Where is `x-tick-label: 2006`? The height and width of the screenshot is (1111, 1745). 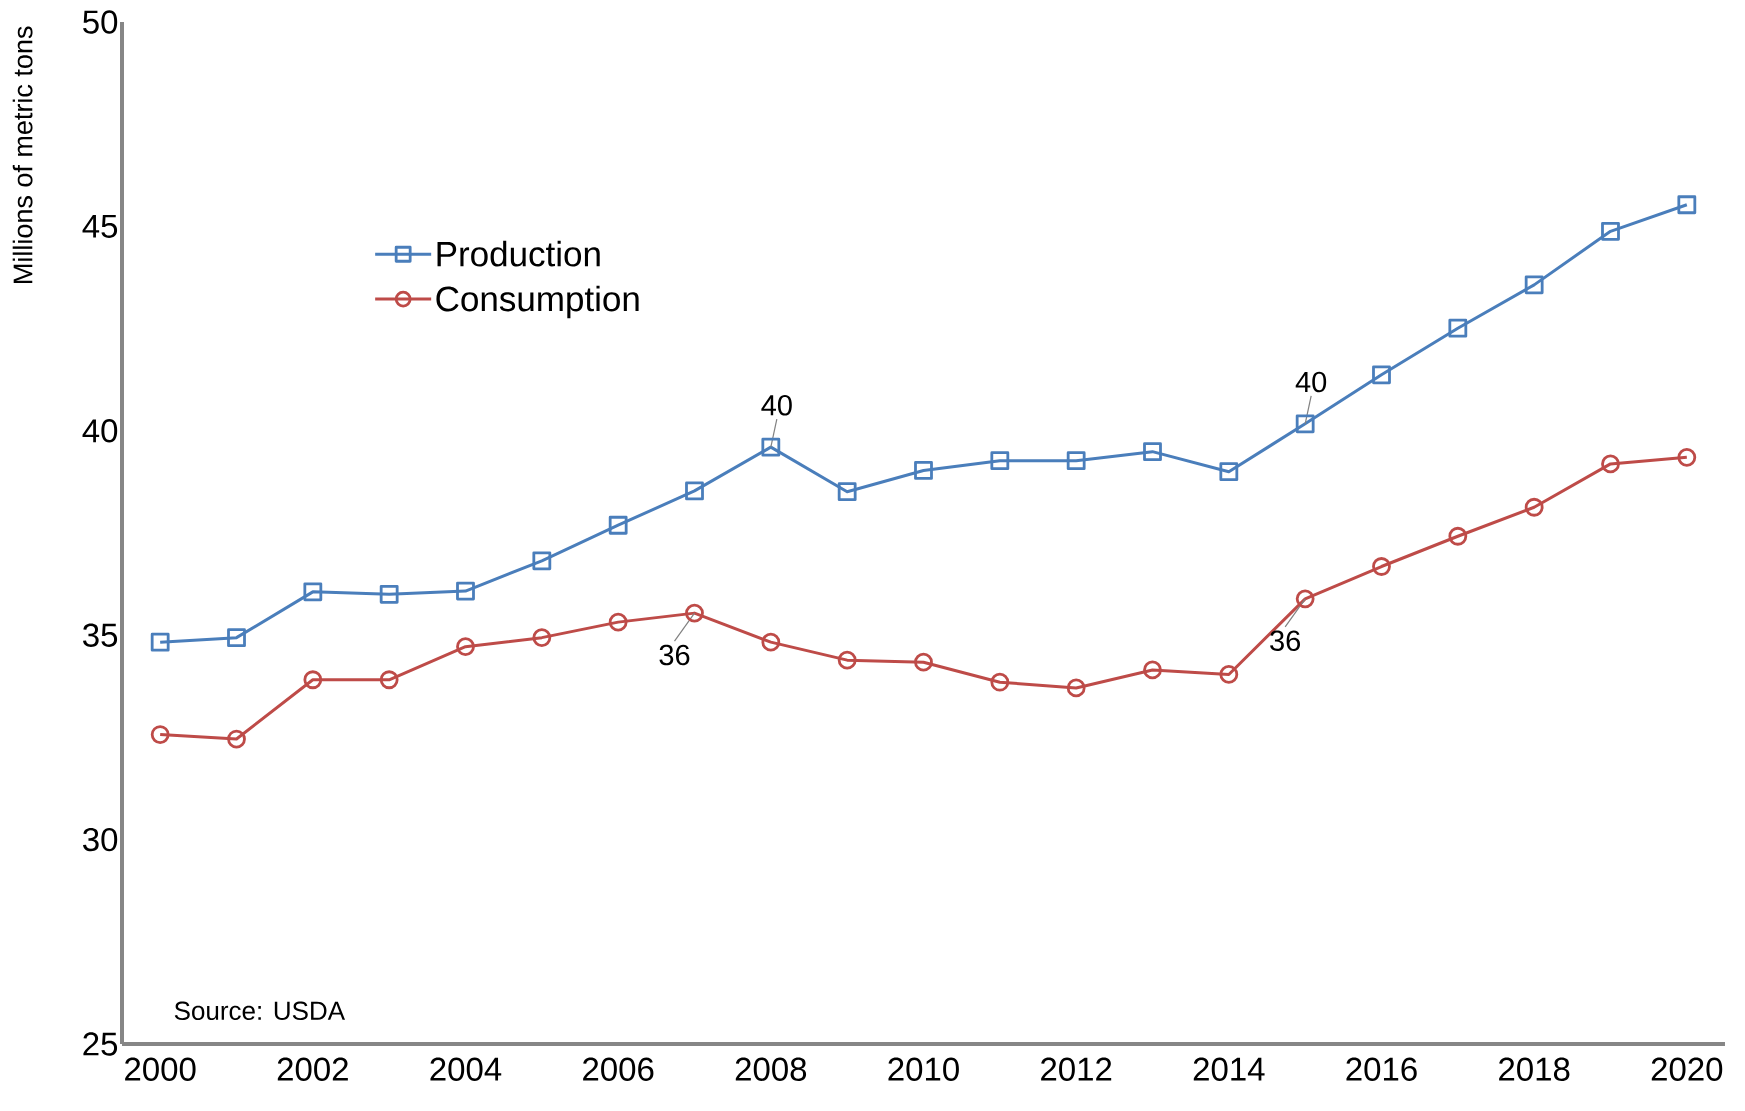
x-tick-label: 2006 is located at coordinates (618, 1069).